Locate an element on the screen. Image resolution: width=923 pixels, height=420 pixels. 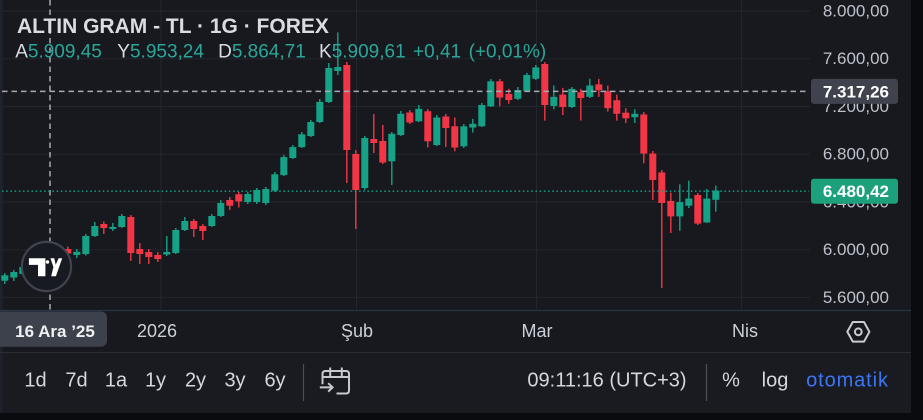
svg-text: 8.000,00 is located at coordinates (856, 11).